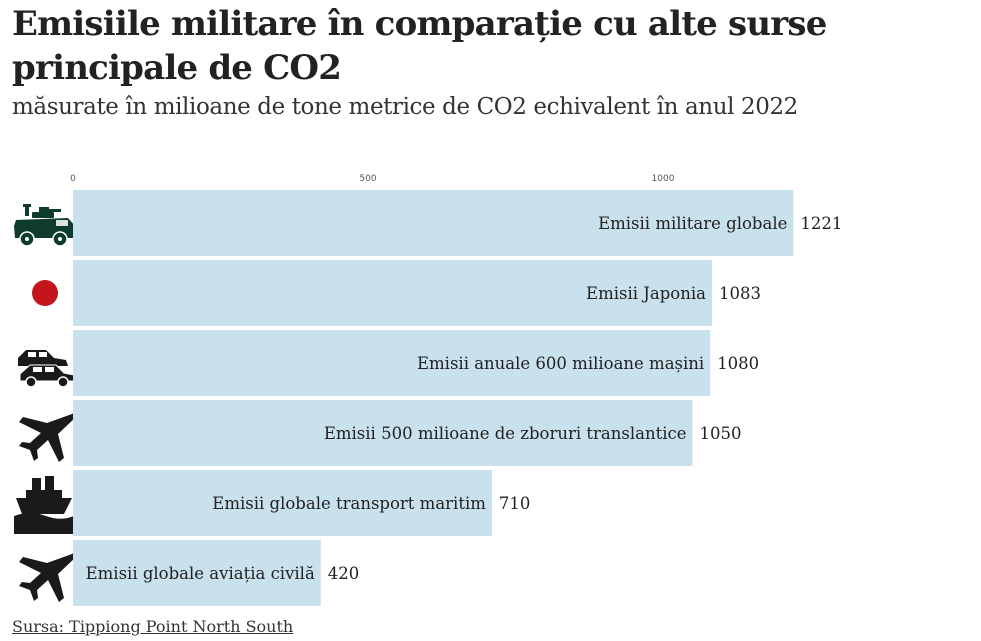 This screenshot has width=981, height=641. I want to click on source-link: Sursa: Tippiong Point North South, so click(153, 626).